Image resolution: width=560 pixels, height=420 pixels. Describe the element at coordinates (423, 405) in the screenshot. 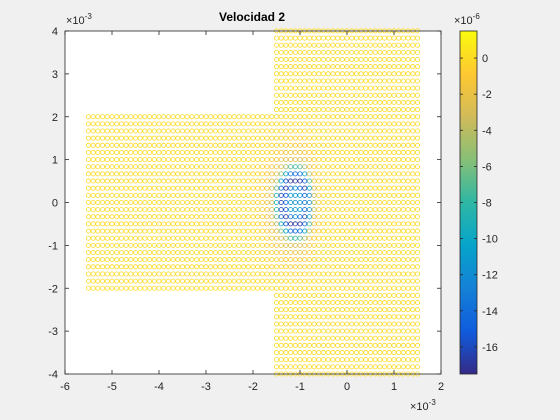

I see `x-exponent-label: ×10⁻³` at that location.